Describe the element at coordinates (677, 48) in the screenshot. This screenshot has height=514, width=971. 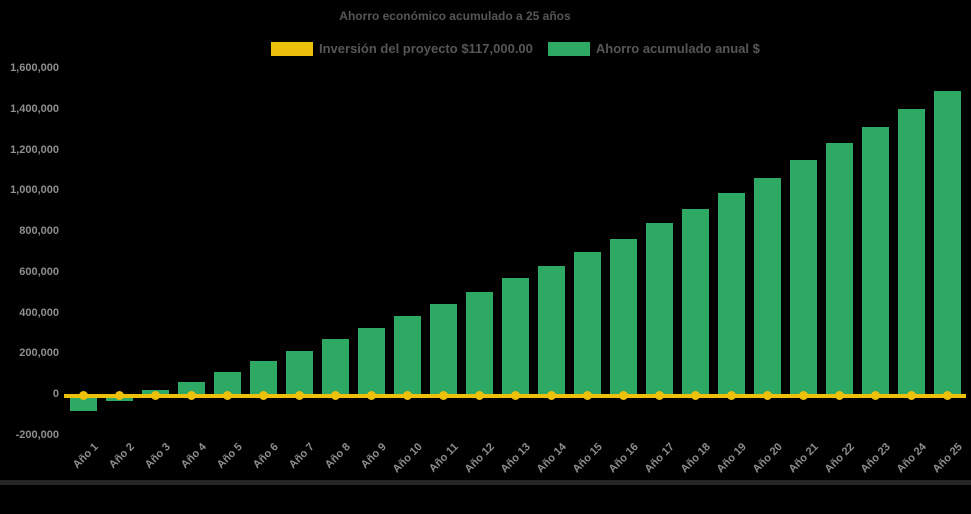
I see `legend-label-savings: Ahorro acumulado anual $` at that location.